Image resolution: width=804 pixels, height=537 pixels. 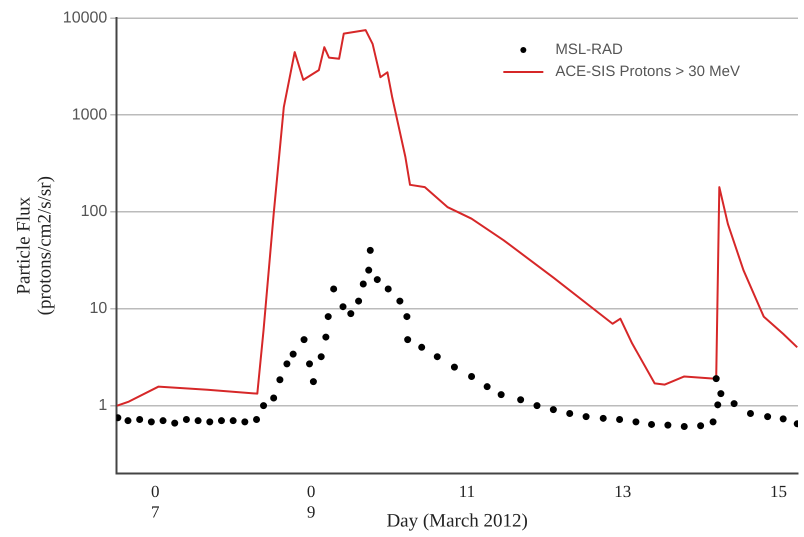 What do you see at coordinates (589, 49) in the screenshot?
I see `legend-label: MSL-RAD` at bounding box center [589, 49].